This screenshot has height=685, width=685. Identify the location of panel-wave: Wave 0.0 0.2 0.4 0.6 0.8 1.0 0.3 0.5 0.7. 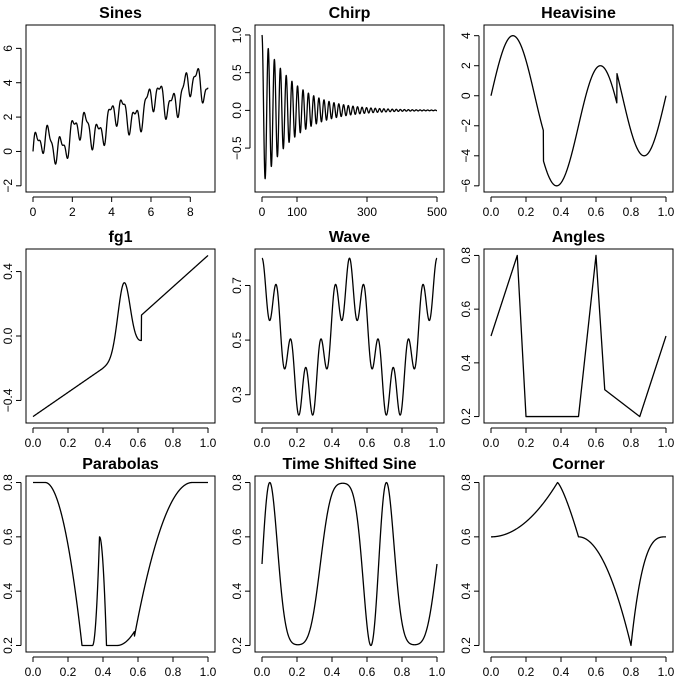
(338, 339).